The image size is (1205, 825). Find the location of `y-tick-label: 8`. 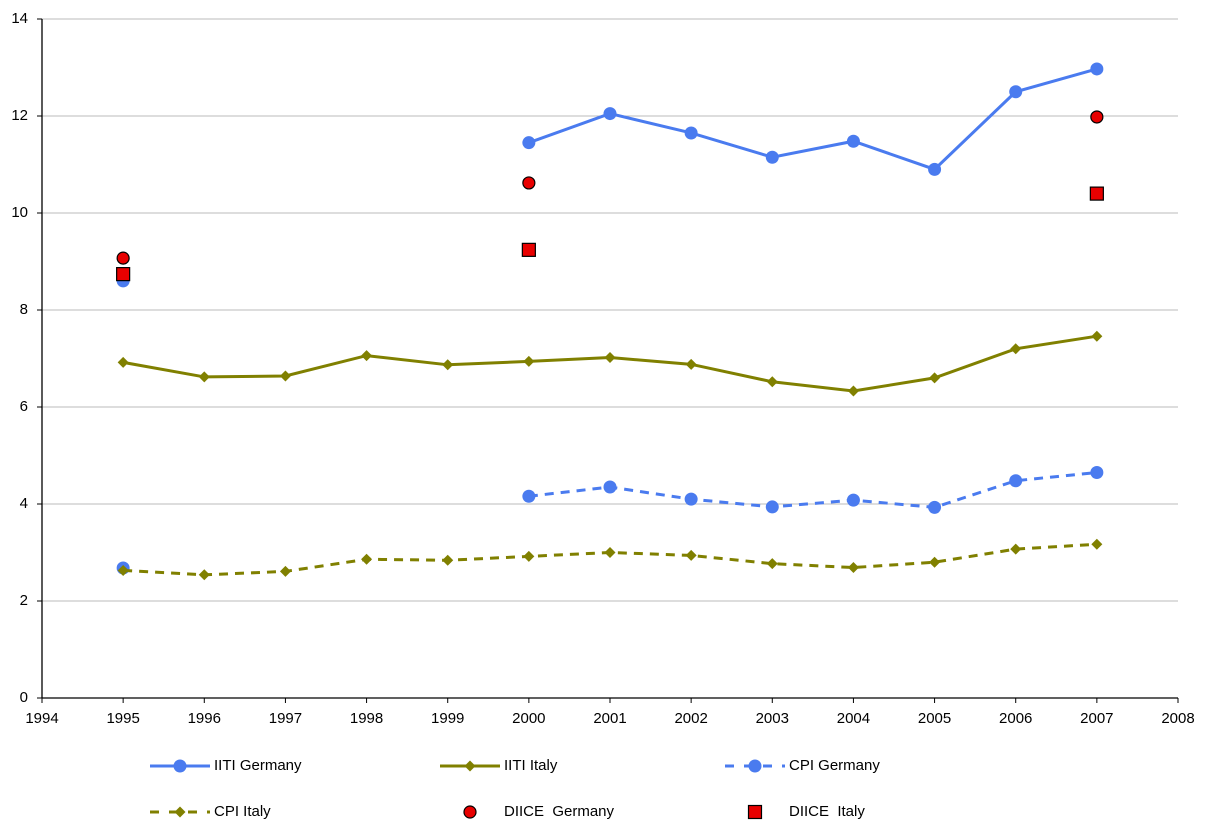

y-tick-label: 8 is located at coordinates (24, 309).